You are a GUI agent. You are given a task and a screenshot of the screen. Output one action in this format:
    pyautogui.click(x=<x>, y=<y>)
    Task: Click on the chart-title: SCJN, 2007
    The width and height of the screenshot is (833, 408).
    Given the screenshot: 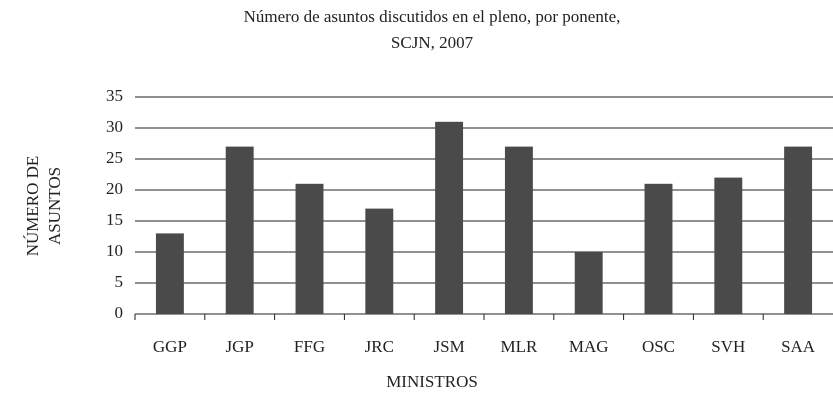 What is the action you would take?
    pyautogui.click(x=432, y=42)
    